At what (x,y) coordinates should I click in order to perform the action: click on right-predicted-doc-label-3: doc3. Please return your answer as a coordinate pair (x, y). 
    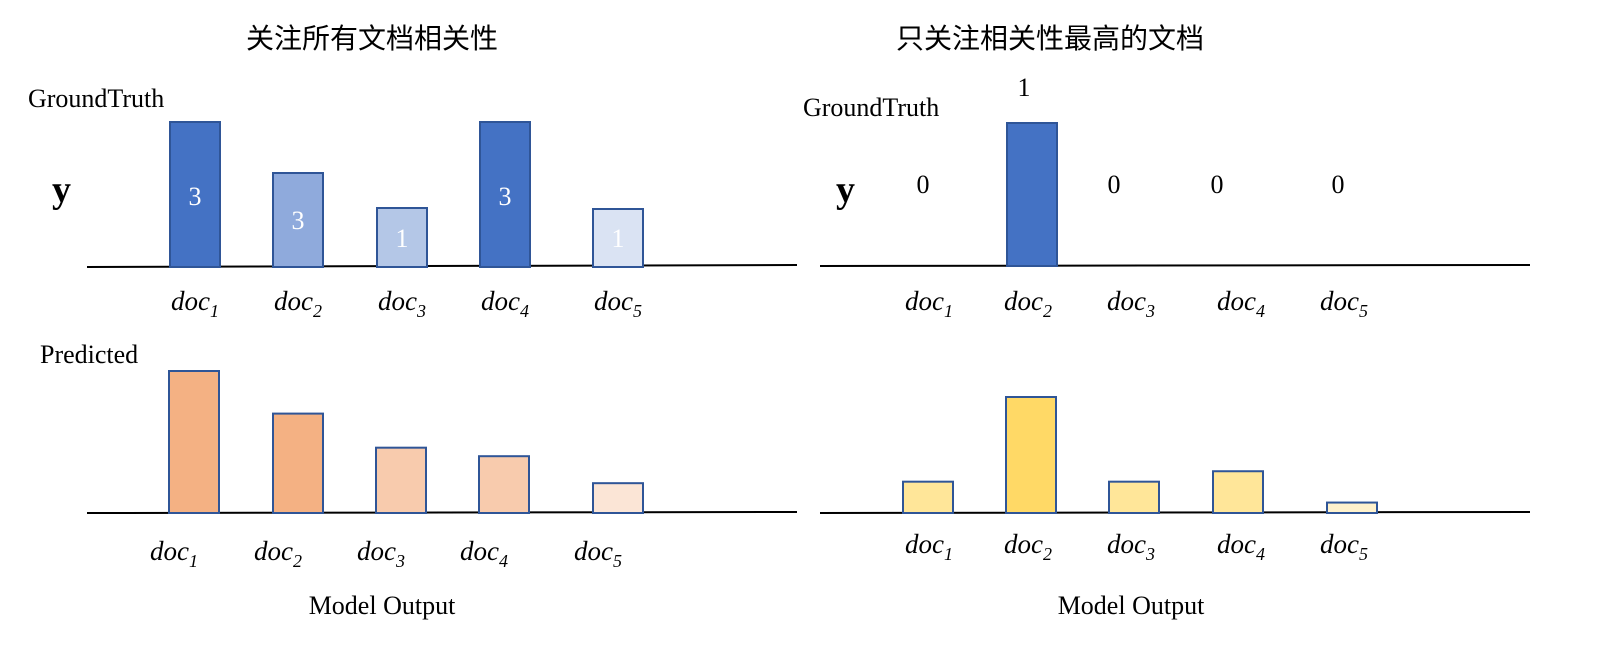
    Looking at the image, I should click on (1131, 546).